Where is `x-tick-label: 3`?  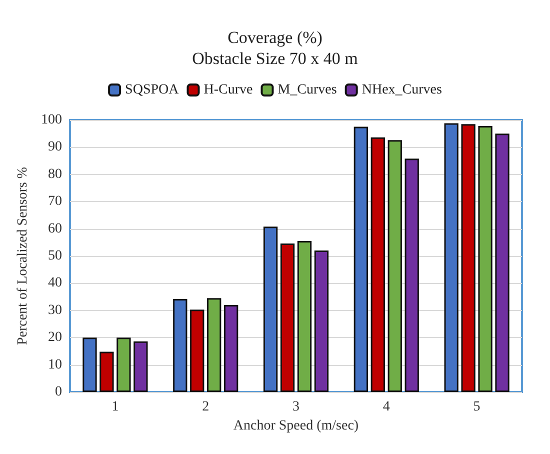 x-tick-label: 3 is located at coordinates (296, 407).